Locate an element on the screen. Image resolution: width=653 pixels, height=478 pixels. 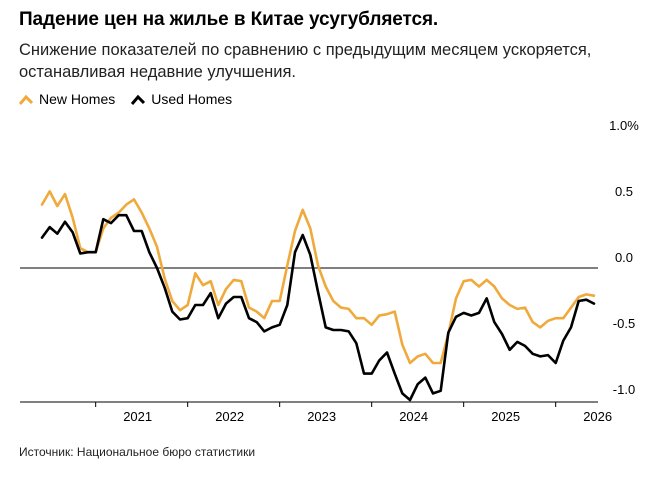
x-tick-label: 2026 is located at coordinates (597, 416).